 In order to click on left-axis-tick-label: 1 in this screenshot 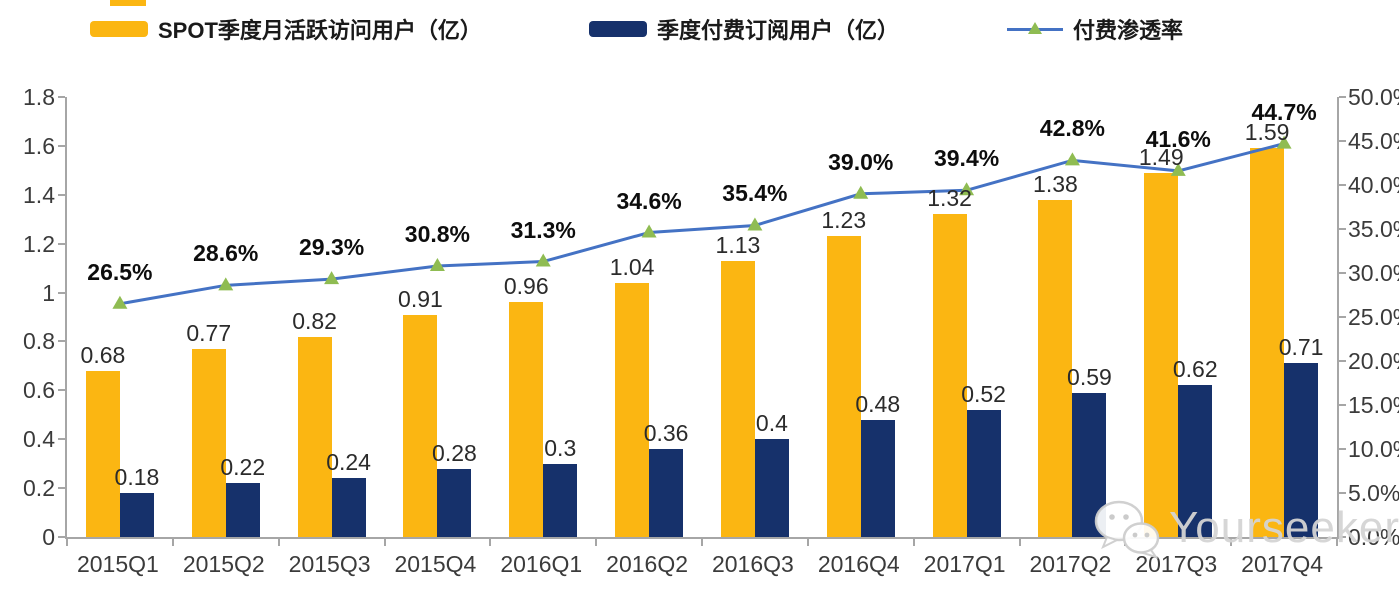, I will do `click(48, 292)`.